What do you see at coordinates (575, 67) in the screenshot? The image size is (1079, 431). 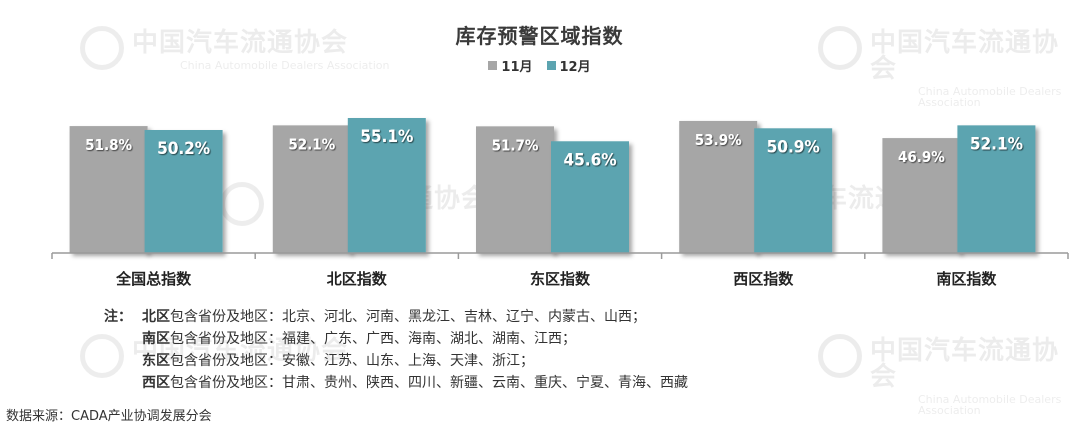 I see `legend-label-dec: 12月` at bounding box center [575, 67].